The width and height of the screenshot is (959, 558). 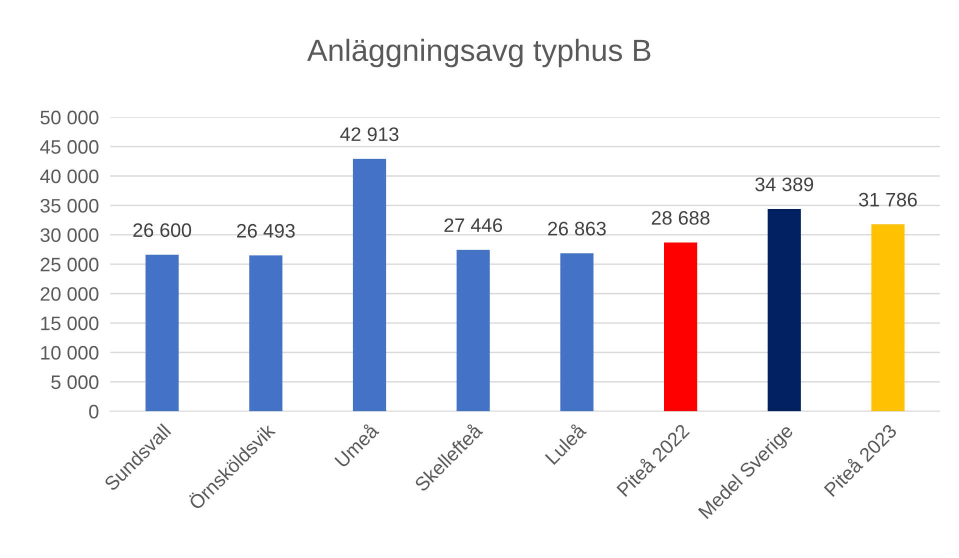 I want to click on data-label: 42 913, so click(x=369, y=134).